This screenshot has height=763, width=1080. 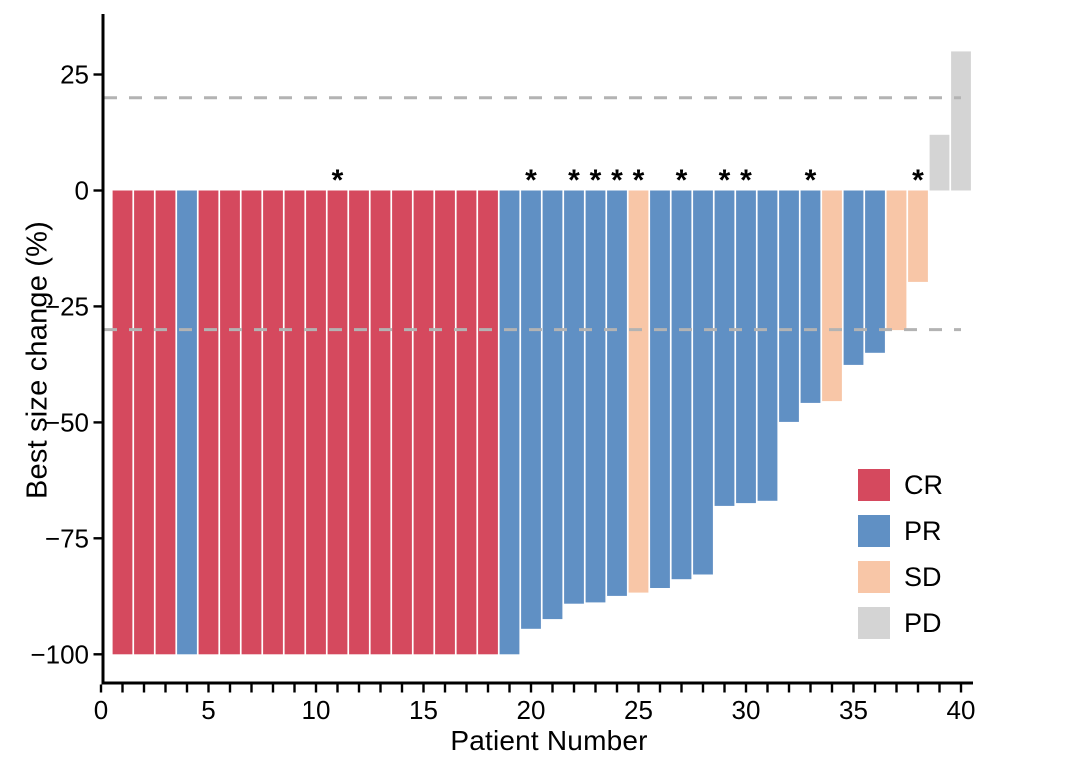 I want to click on x-tick-label-35: 35, so click(x=853, y=710).